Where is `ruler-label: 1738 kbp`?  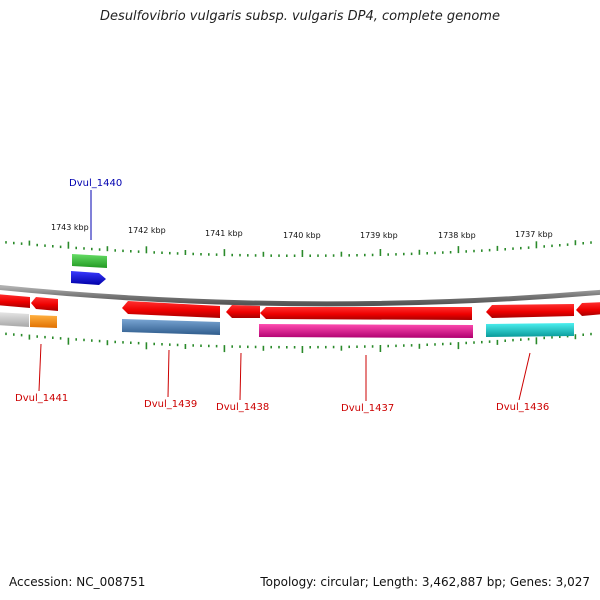
ruler-label: 1738 kbp is located at coordinates (457, 235).